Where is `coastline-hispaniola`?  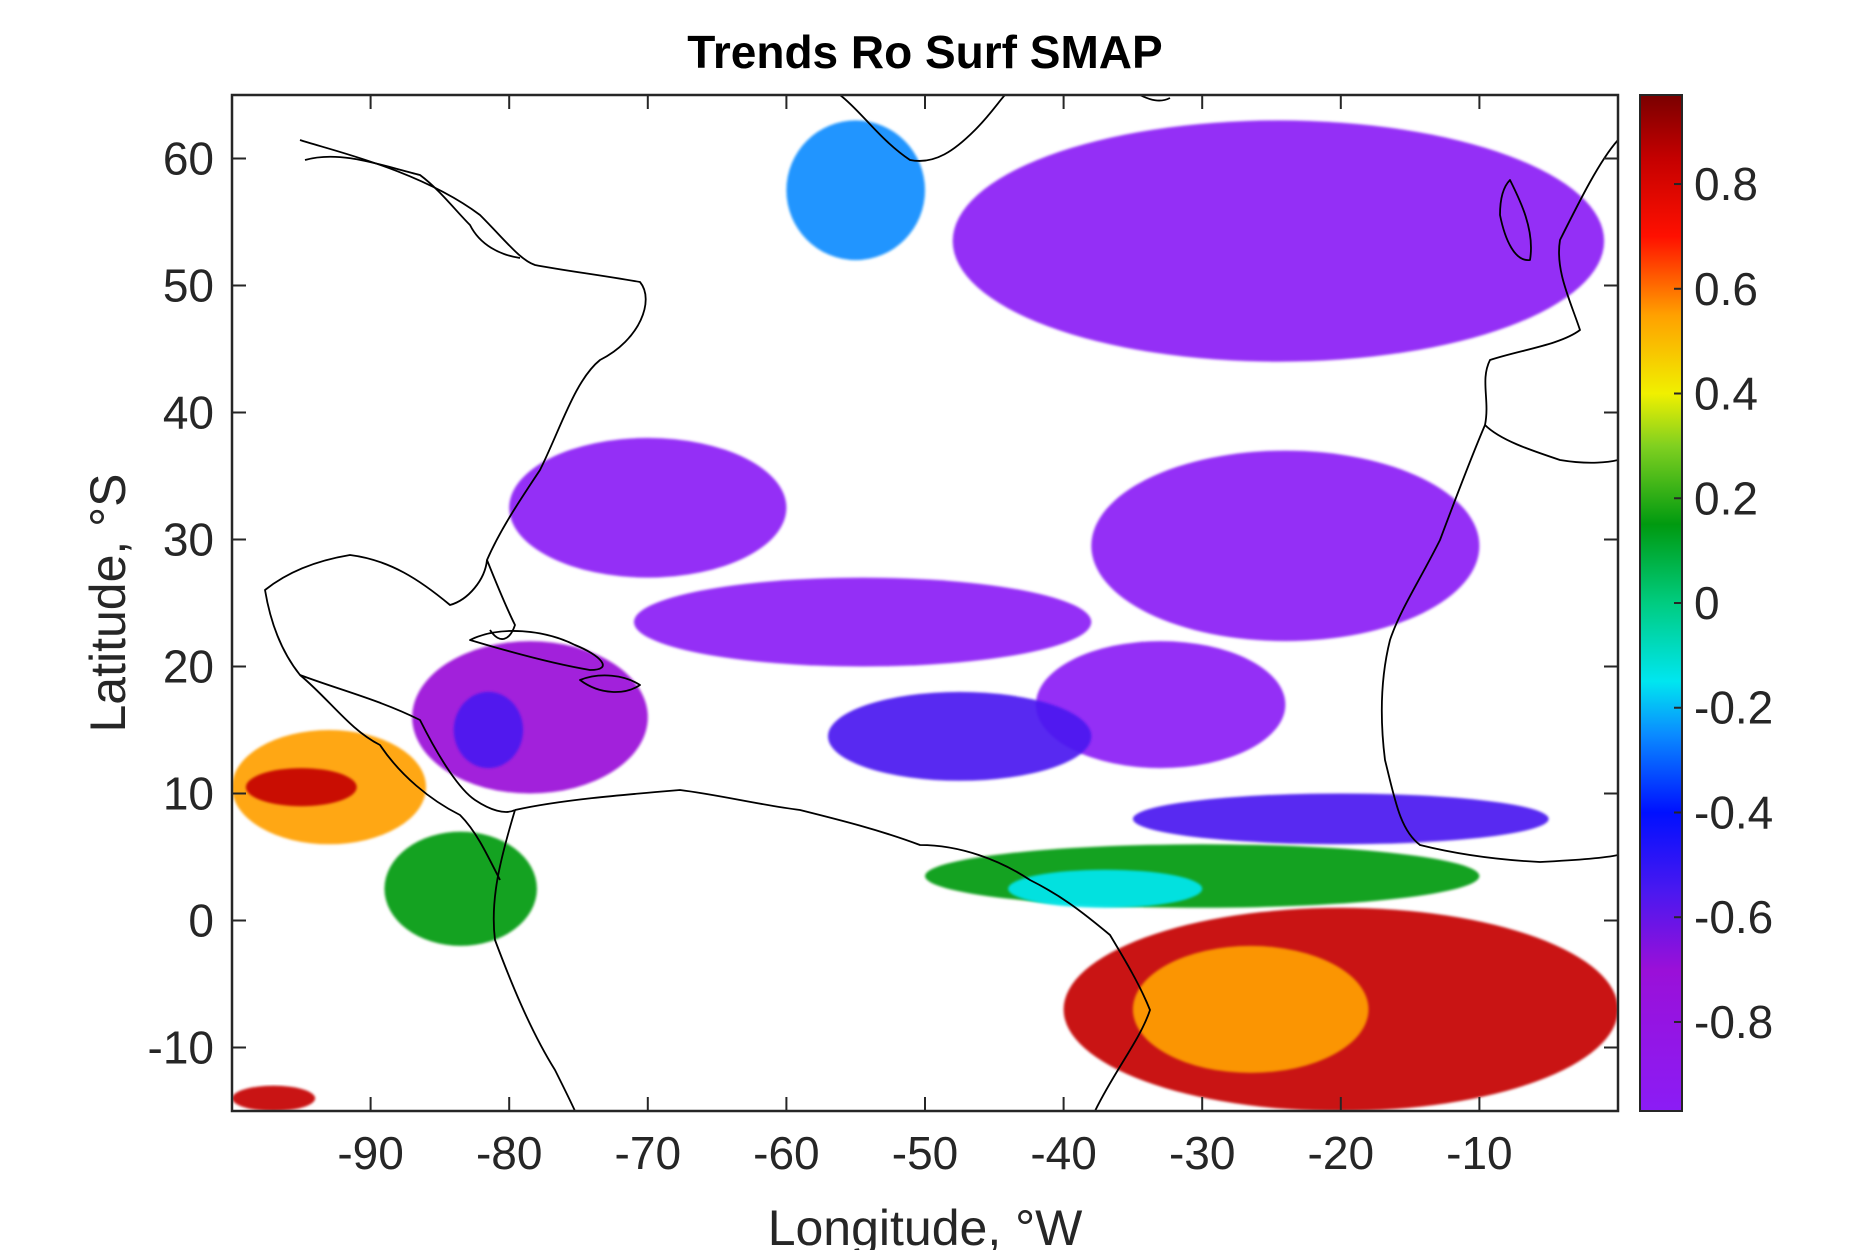
coastline-hispaniola is located at coordinates (610, 683).